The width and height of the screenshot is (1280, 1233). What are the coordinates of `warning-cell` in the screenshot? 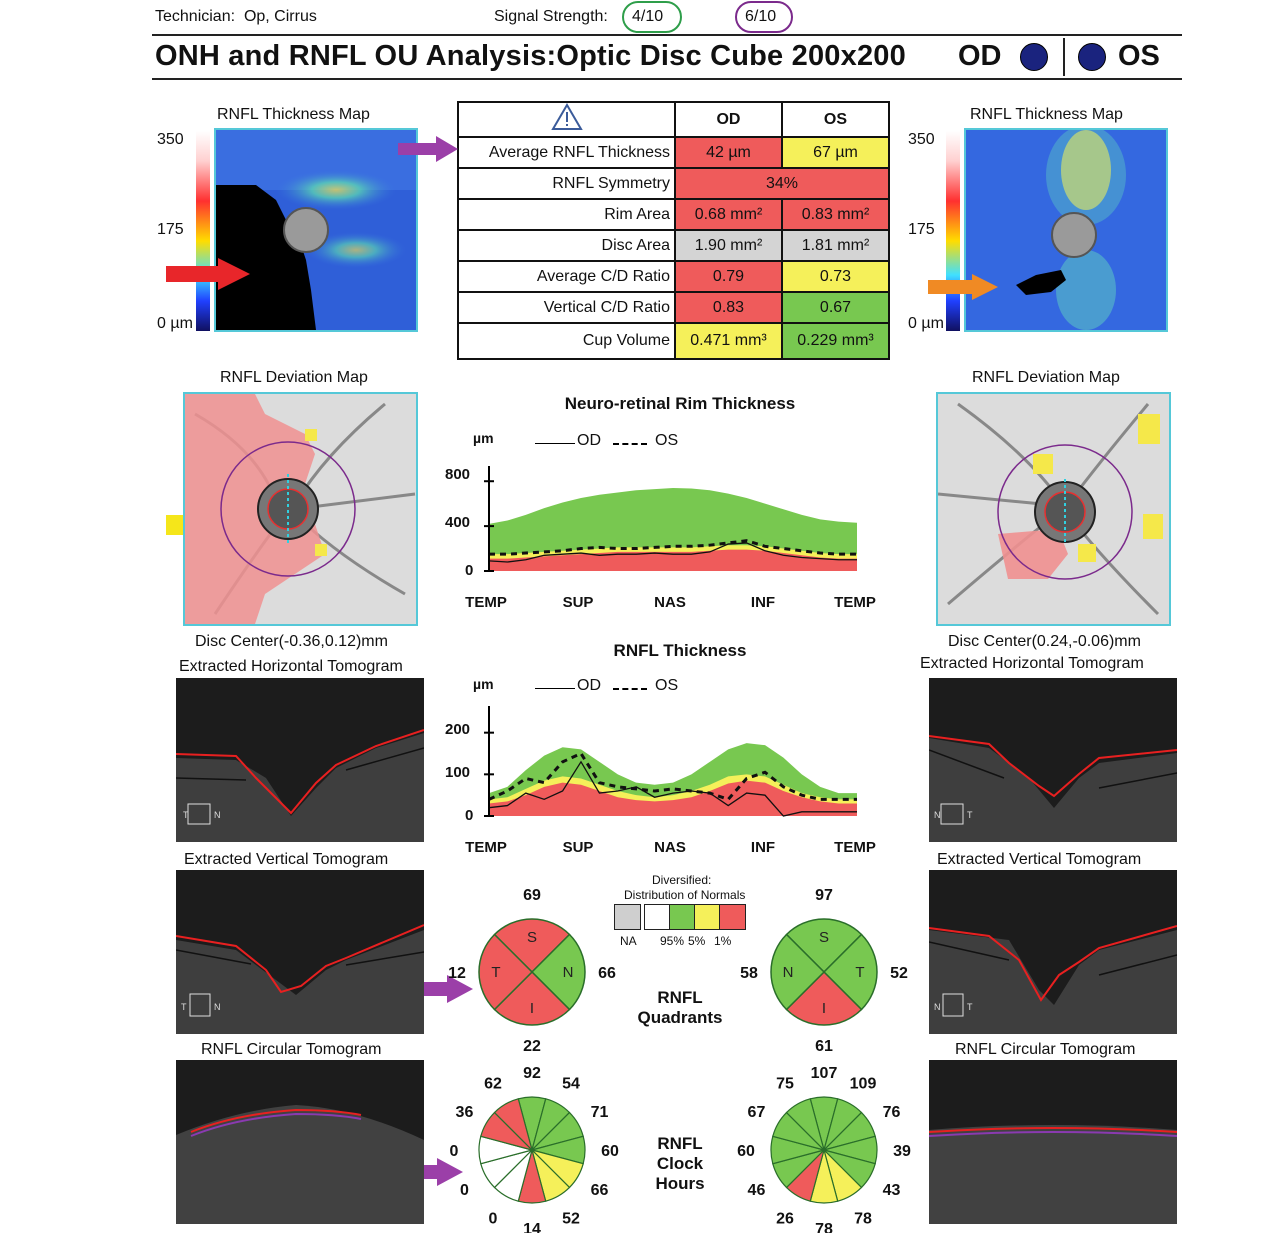 It's located at (566, 119).